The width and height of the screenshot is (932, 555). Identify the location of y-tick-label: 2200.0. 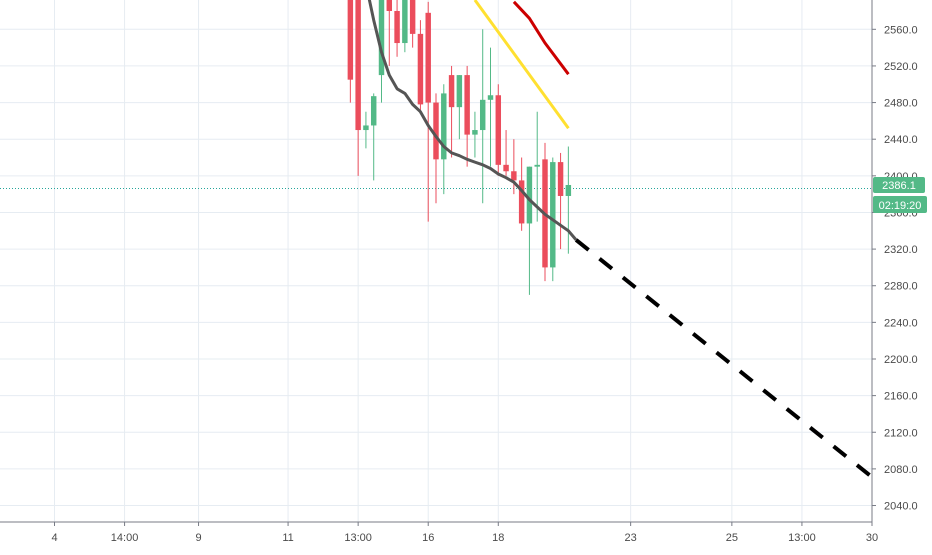
(901, 360).